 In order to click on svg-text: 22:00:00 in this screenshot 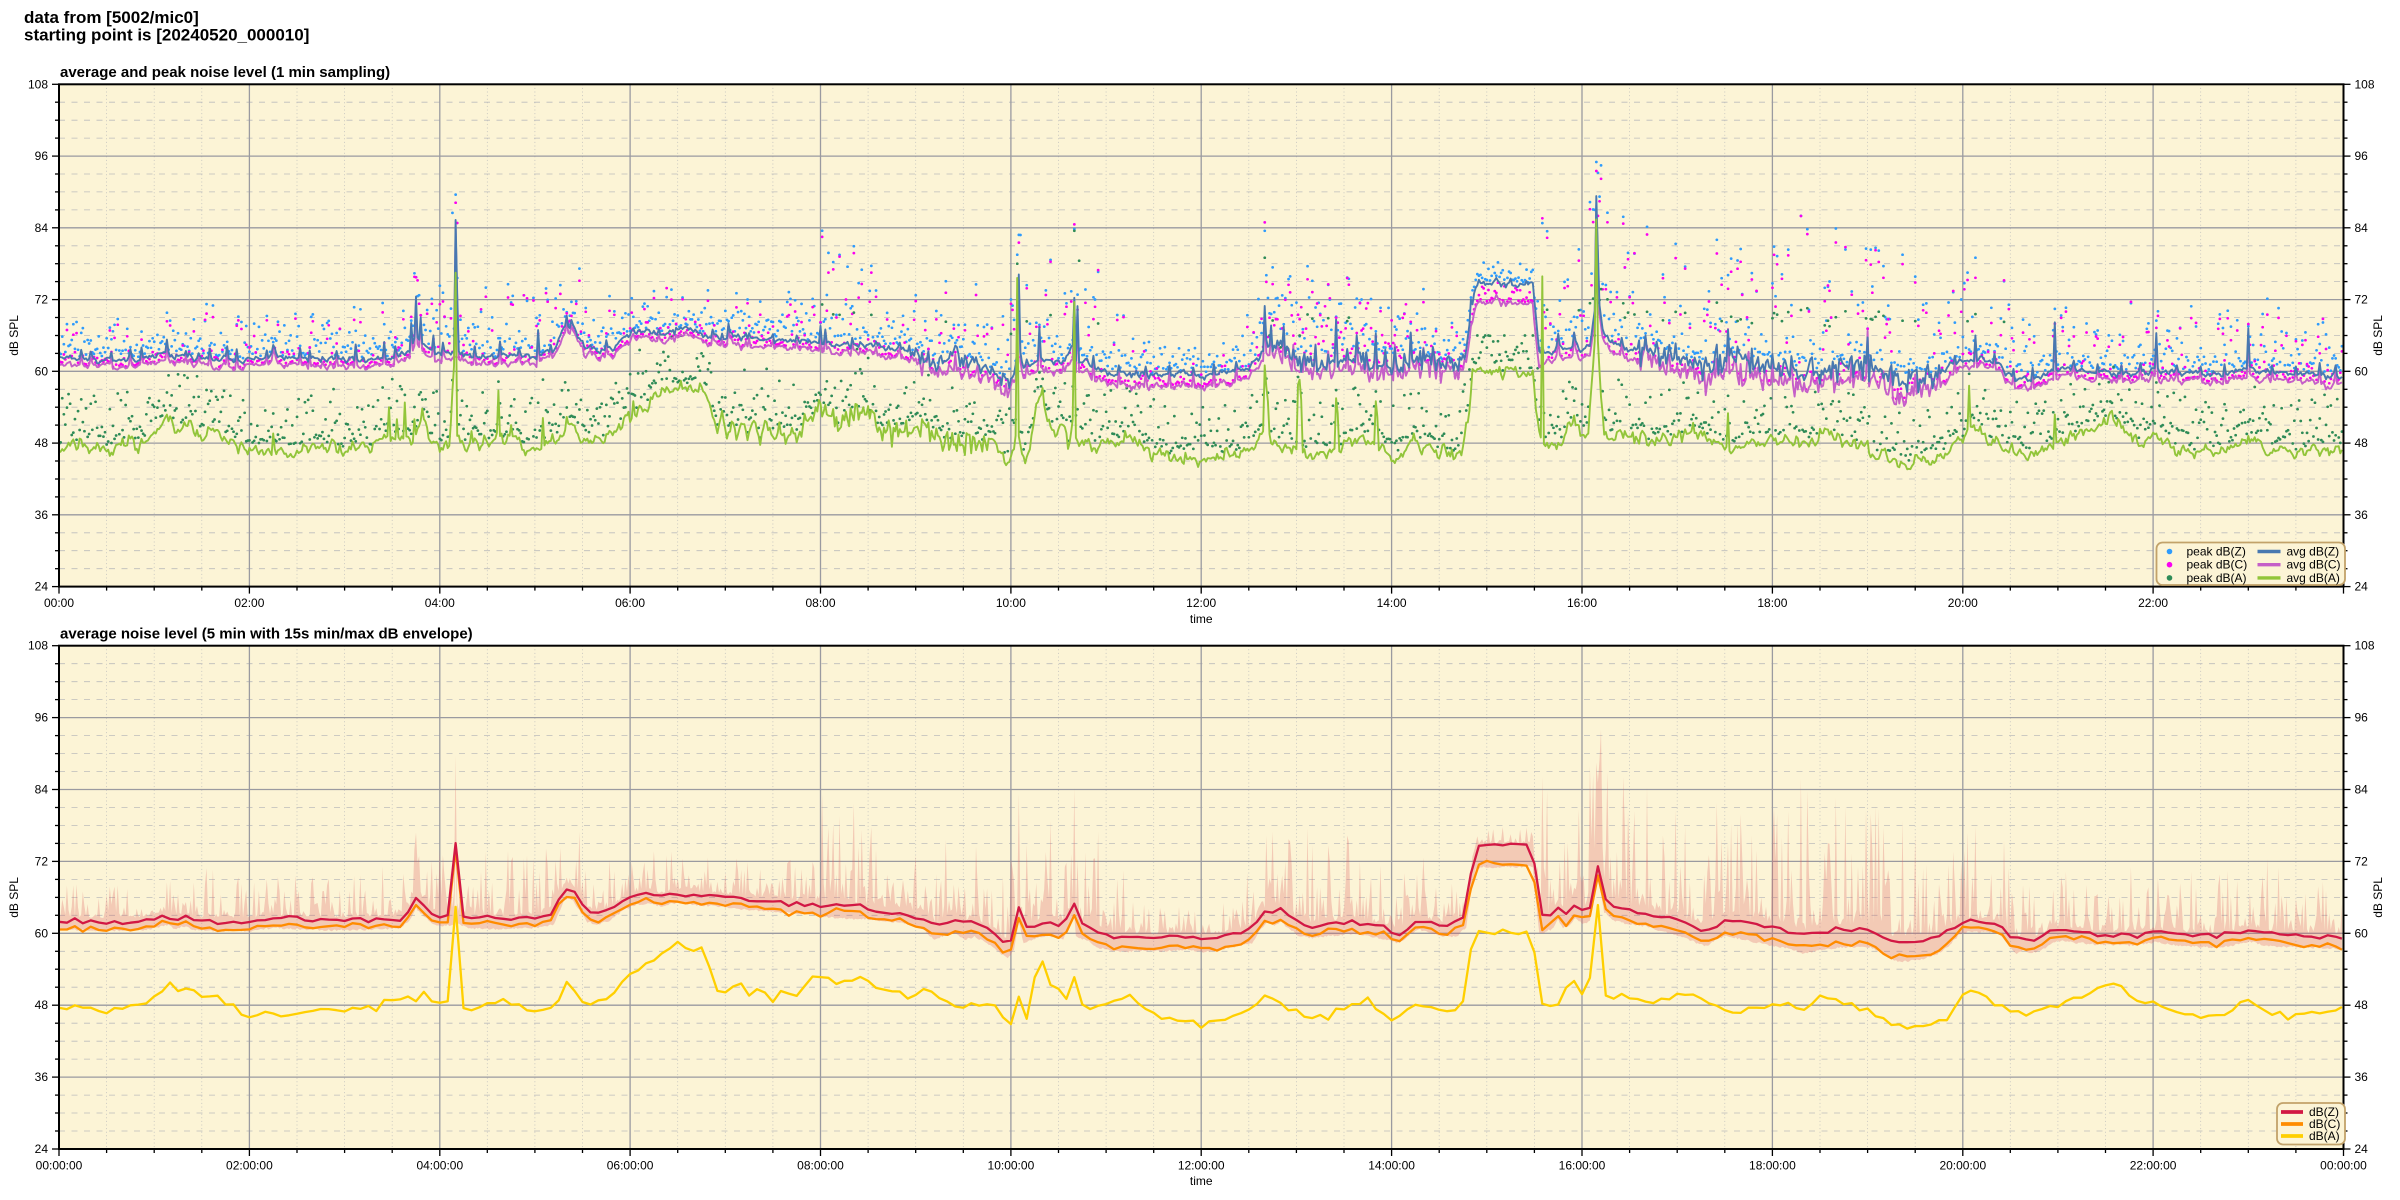, I will do `click(2153, 1166)`.